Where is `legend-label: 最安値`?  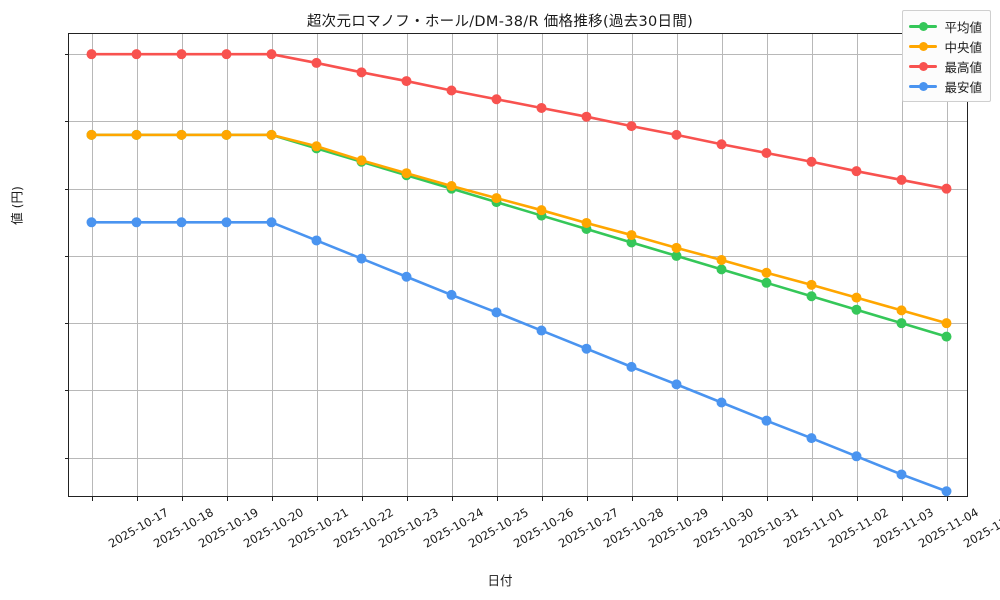 legend-label: 最安値 is located at coordinates (963, 87).